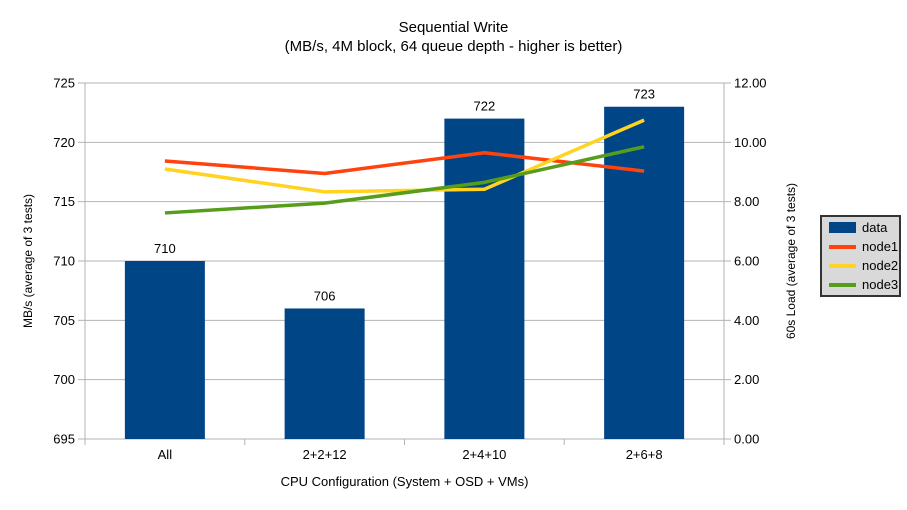 The height and width of the screenshot is (510, 907). What do you see at coordinates (484, 278) in the screenshot?
I see `bar-2+4+10` at bounding box center [484, 278].